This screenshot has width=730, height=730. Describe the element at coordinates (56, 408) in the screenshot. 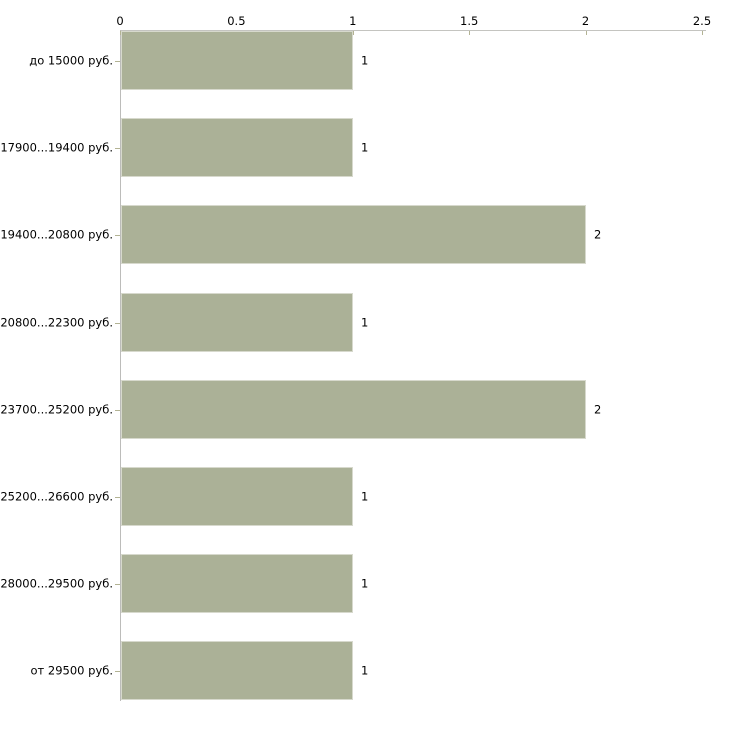

I see `category-label: 23700...25200 руб.` at that location.